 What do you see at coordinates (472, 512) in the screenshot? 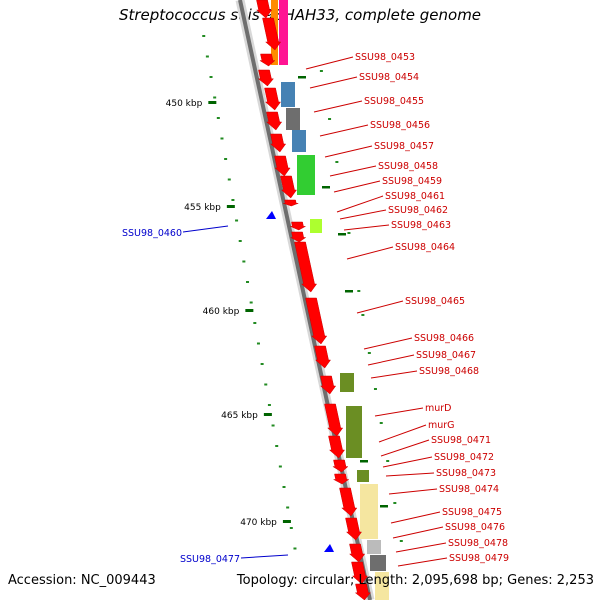
I see `gene-label: SSU98_0475` at bounding box center [472, 512].